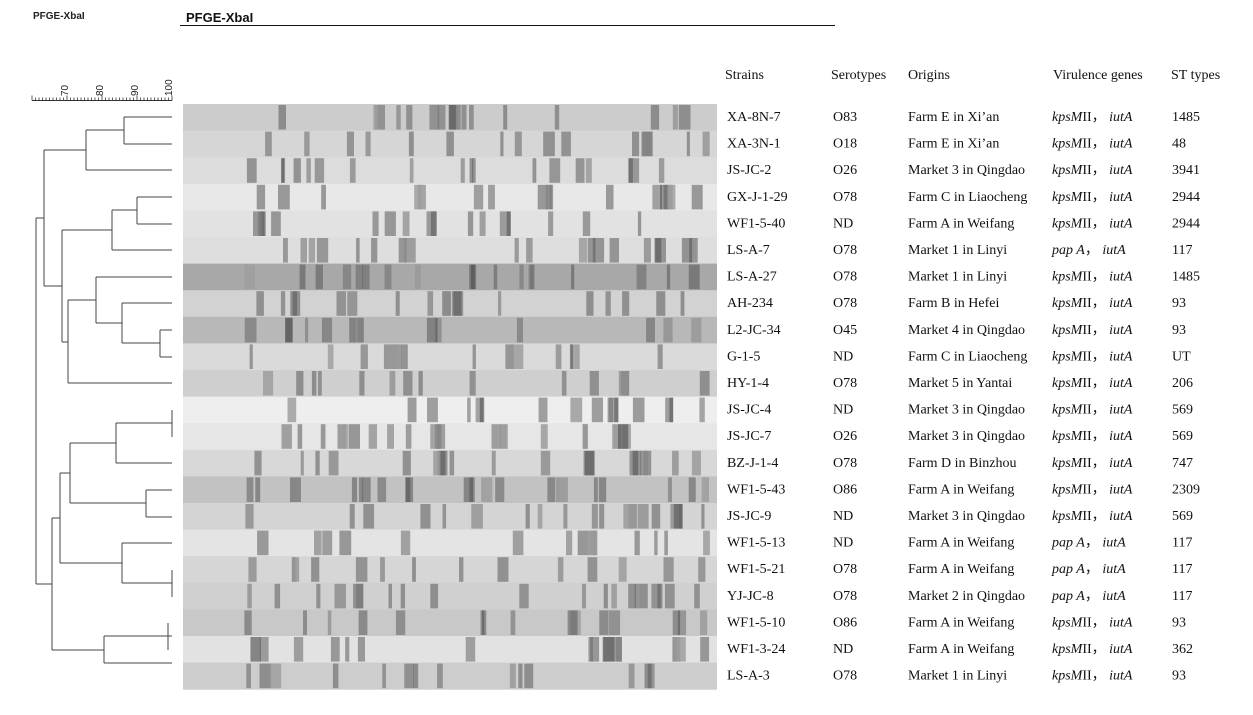  What do you see at coordinates (743, 356) in the screenshot?
I see `strain-cell: G-1-5` at bounding box center [743, 356].